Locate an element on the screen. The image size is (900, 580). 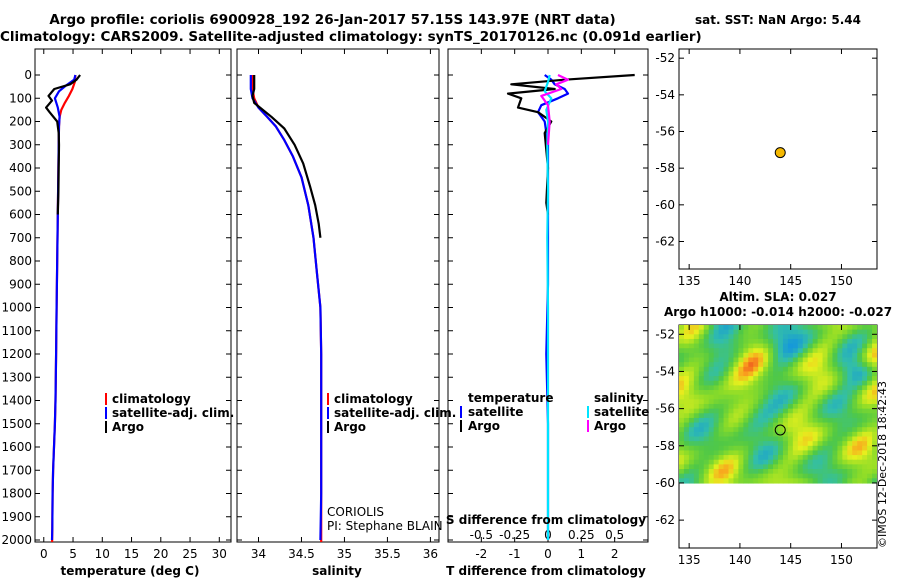
salinity-xlabel: salinity is located at coordinates (337, 571).